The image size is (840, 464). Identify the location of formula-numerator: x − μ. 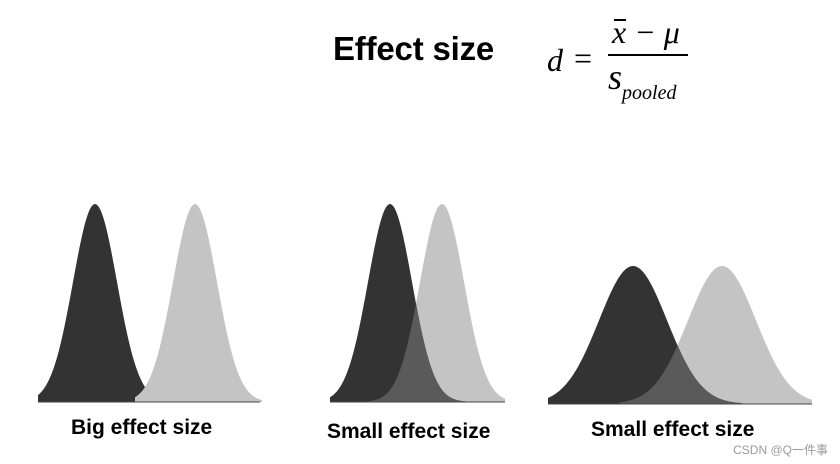
(646, 32).